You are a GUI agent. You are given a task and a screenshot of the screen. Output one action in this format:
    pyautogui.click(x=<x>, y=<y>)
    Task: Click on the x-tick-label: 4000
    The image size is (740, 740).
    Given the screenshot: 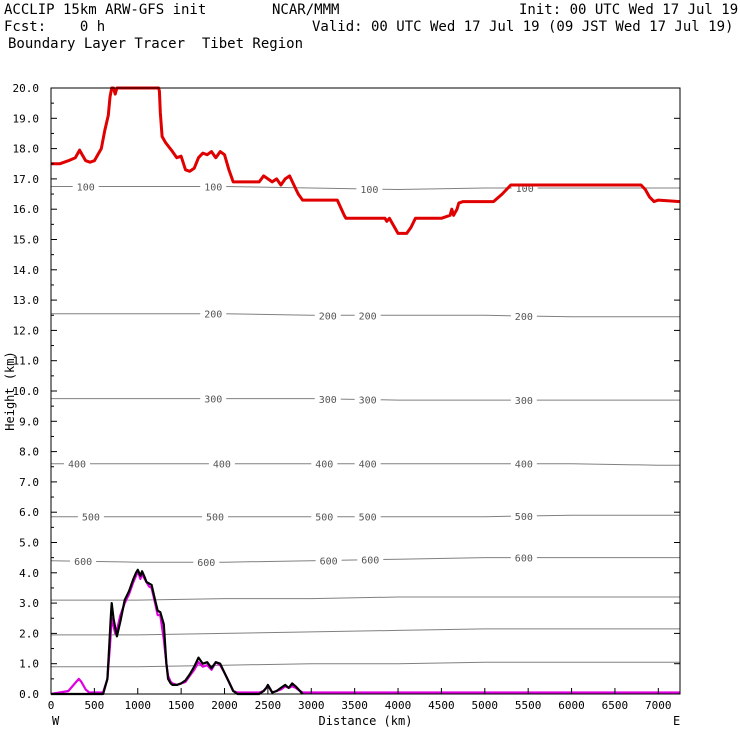 What is the action you would take?
    pyautogui.click(x=398, y=705)
    